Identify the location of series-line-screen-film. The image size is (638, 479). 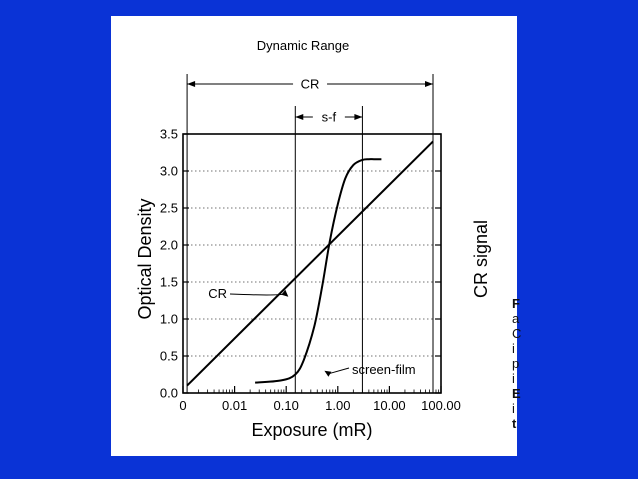
(318, 271).